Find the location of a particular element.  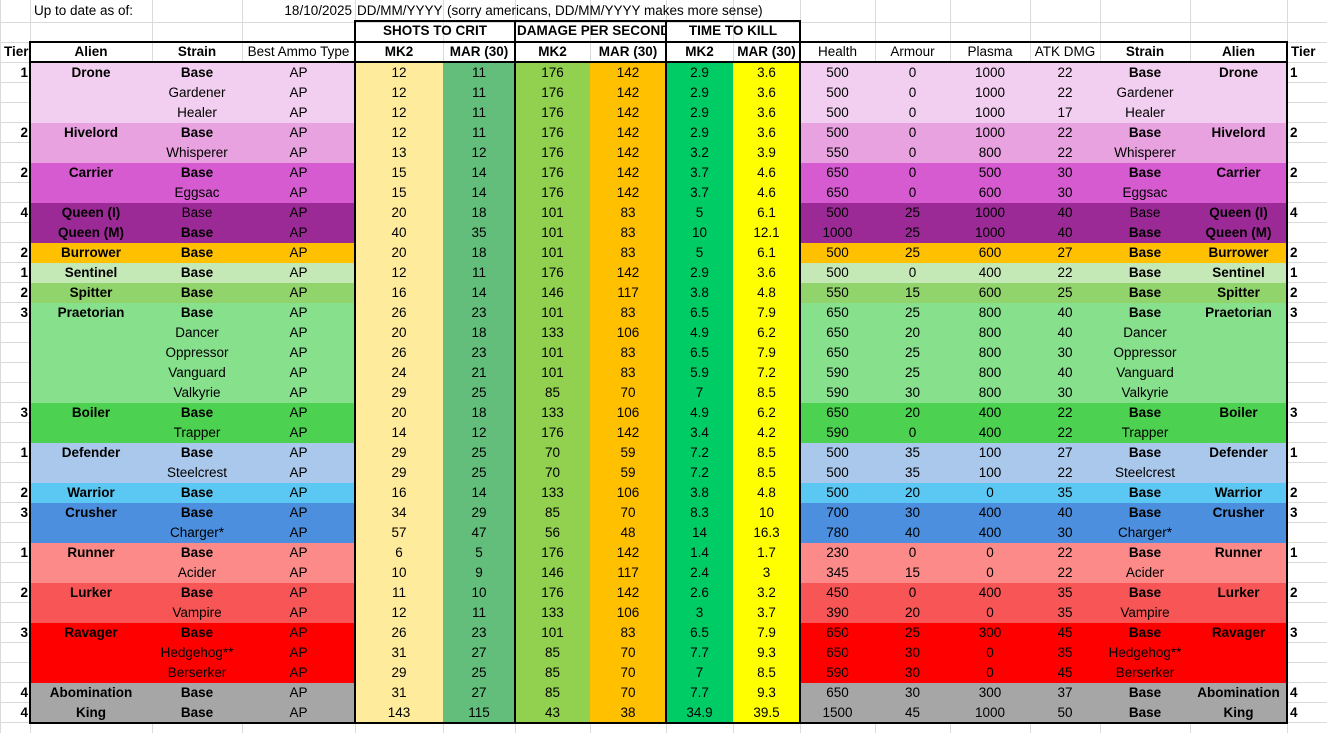

plasma-cell: 400 is located at coordinates (990, 413).